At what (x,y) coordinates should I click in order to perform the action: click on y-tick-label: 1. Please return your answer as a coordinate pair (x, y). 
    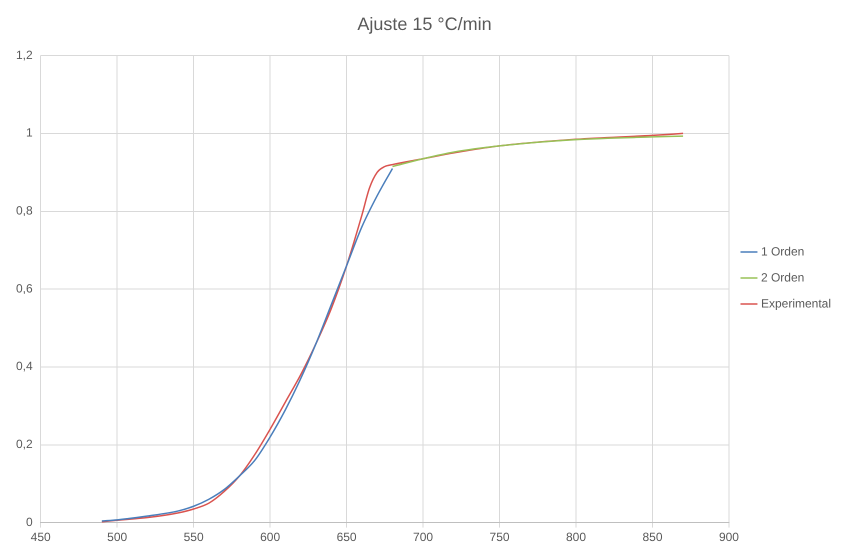
    Looking at the image, I should click on (29, 133).